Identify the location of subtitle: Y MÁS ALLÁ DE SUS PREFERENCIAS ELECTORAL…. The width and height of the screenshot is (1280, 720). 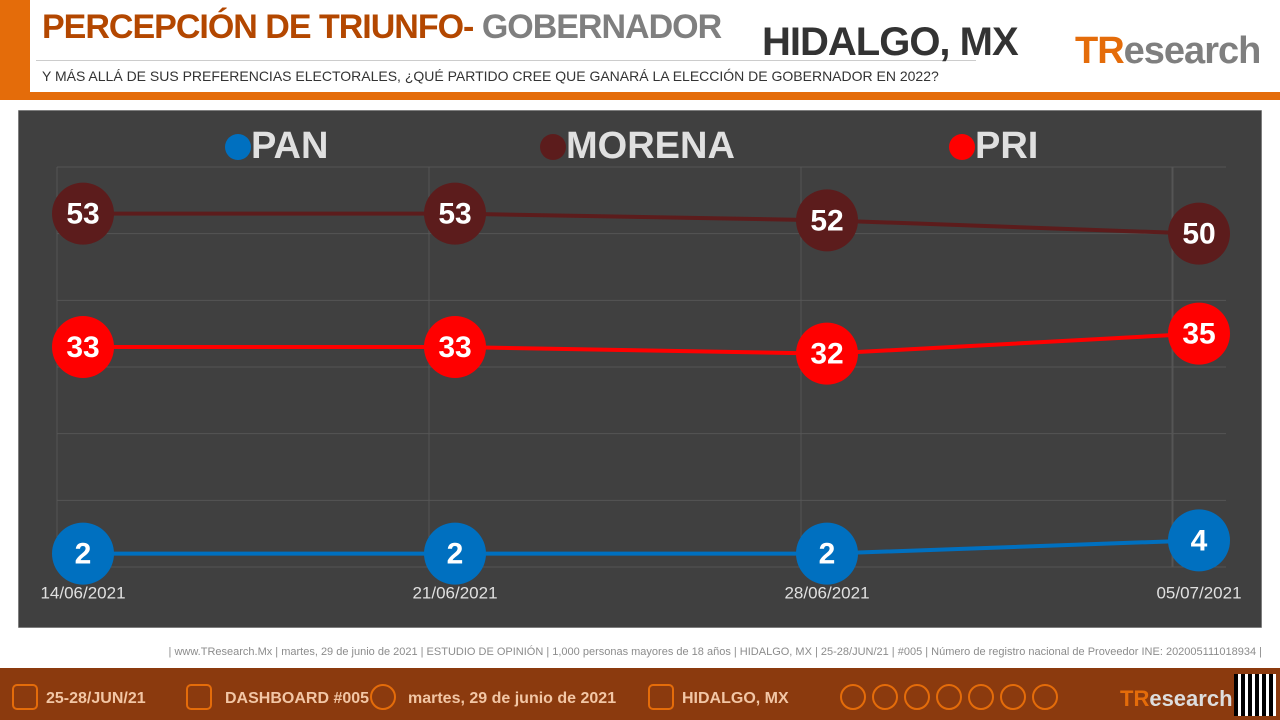
(490, 76).